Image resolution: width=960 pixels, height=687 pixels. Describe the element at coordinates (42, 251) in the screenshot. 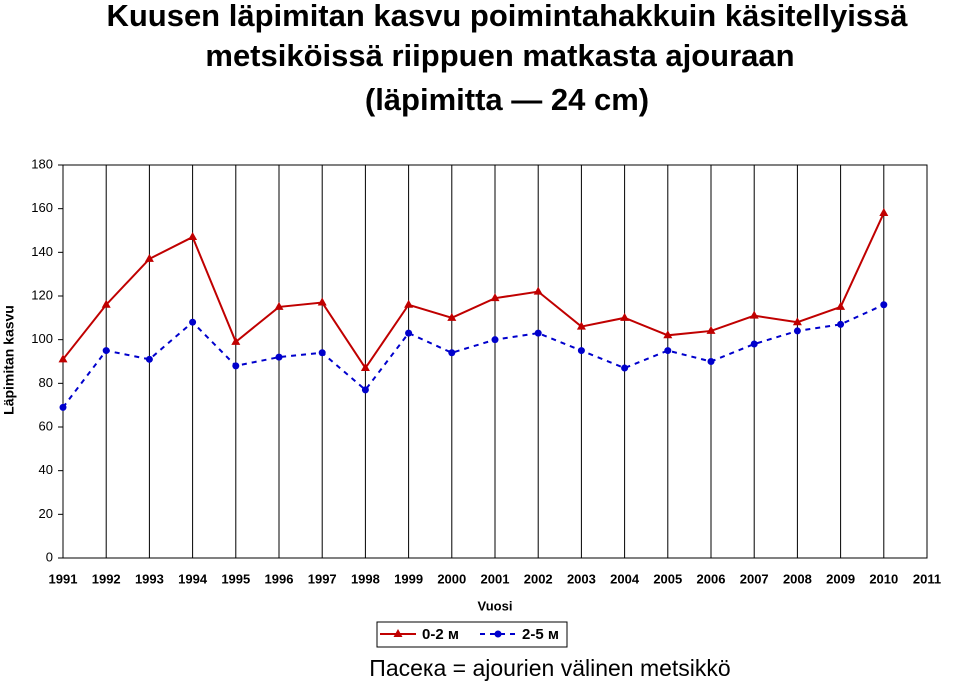

I see `y-tick-label: 140` at that location.